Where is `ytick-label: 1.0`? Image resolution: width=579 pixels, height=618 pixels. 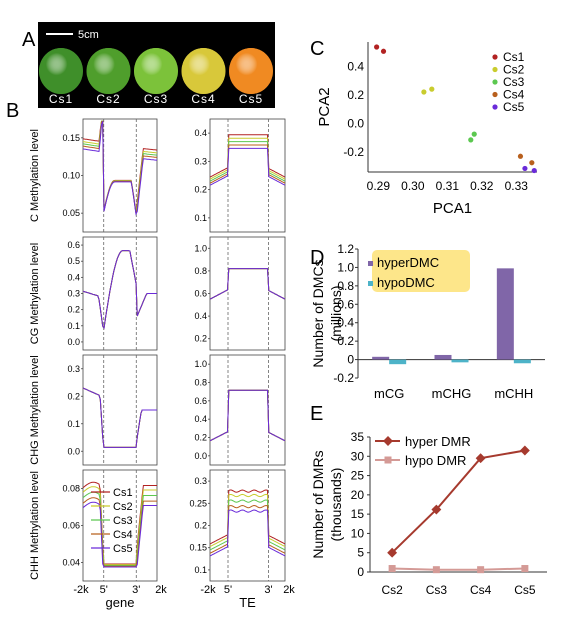 ytick-label: 1.0 is located at coordinates (200, 364).